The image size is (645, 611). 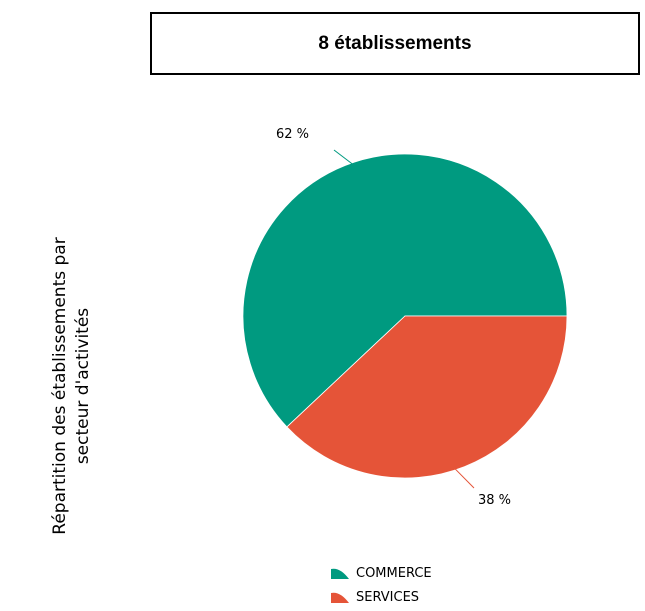 What do you see at coordinates (464, 478) in the screenshot?
I see `leader-line-services` at bounding box center [464, 478].